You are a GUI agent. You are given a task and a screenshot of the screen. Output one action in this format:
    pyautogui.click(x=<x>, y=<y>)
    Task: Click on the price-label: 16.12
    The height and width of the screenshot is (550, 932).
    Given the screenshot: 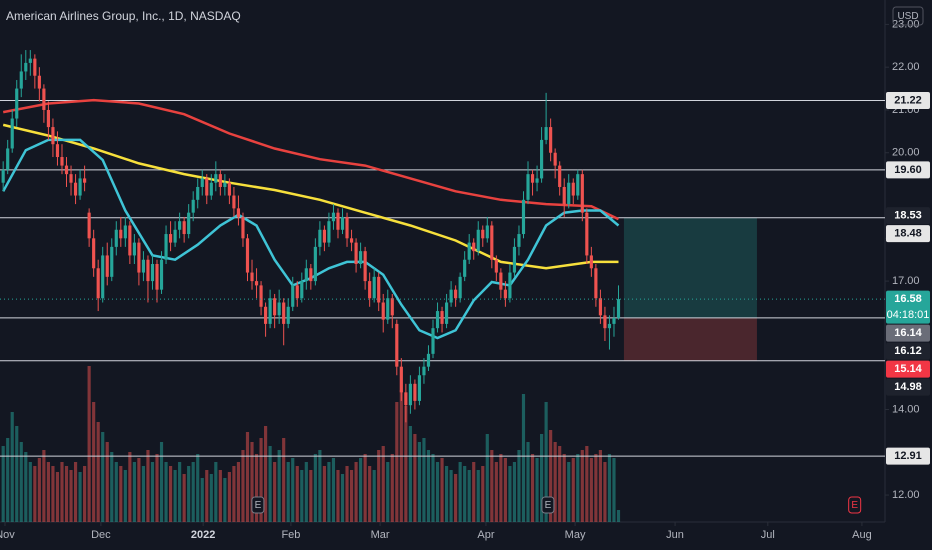 What is the action you would take?
    pyautogui.click(x=908, y=351)
    